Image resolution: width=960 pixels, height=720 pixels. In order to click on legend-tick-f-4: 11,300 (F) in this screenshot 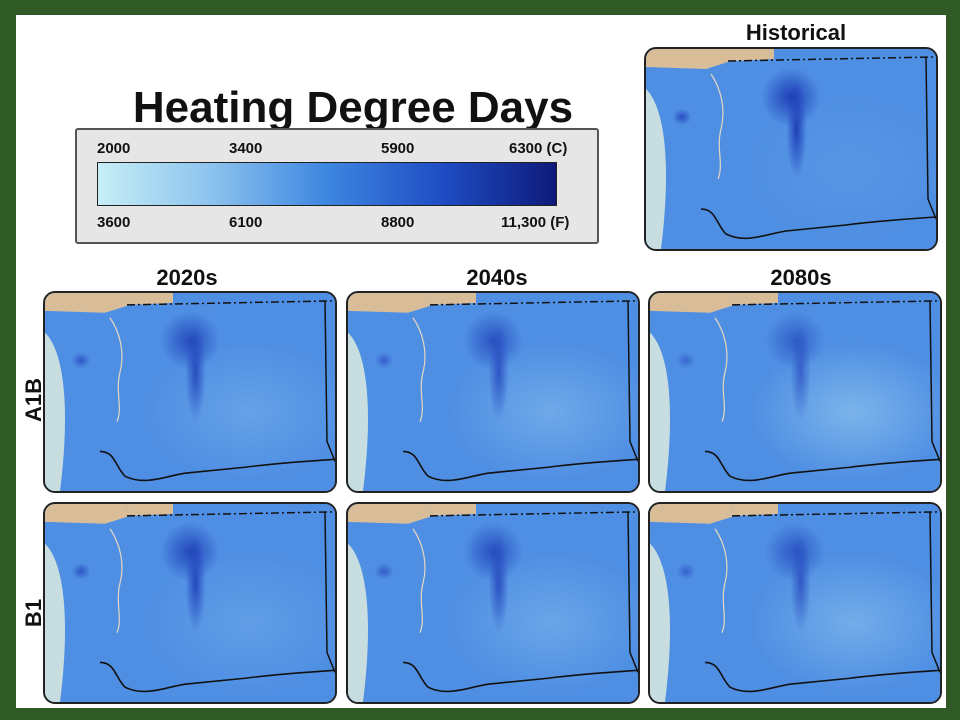, I will do `click(535, 222)`.